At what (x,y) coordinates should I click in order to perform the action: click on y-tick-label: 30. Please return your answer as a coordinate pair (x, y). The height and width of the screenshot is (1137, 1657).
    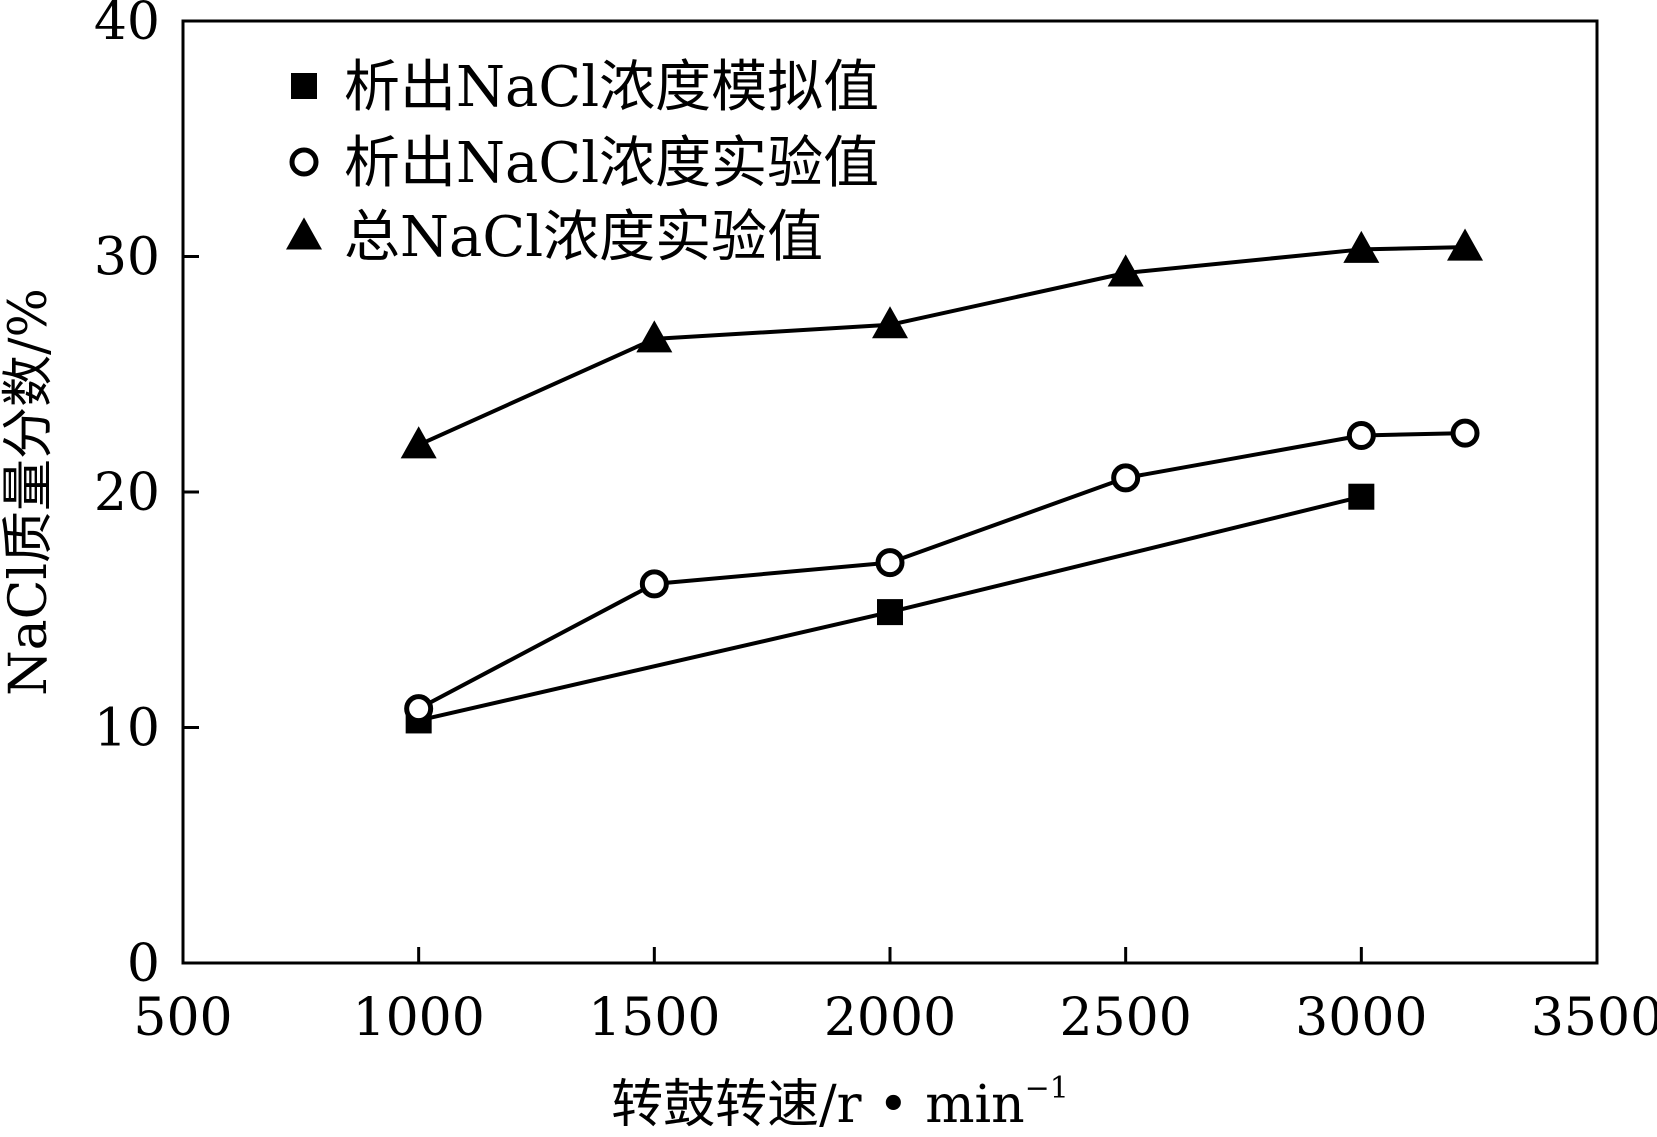
    Looking at the image, I should click on (127, 258).